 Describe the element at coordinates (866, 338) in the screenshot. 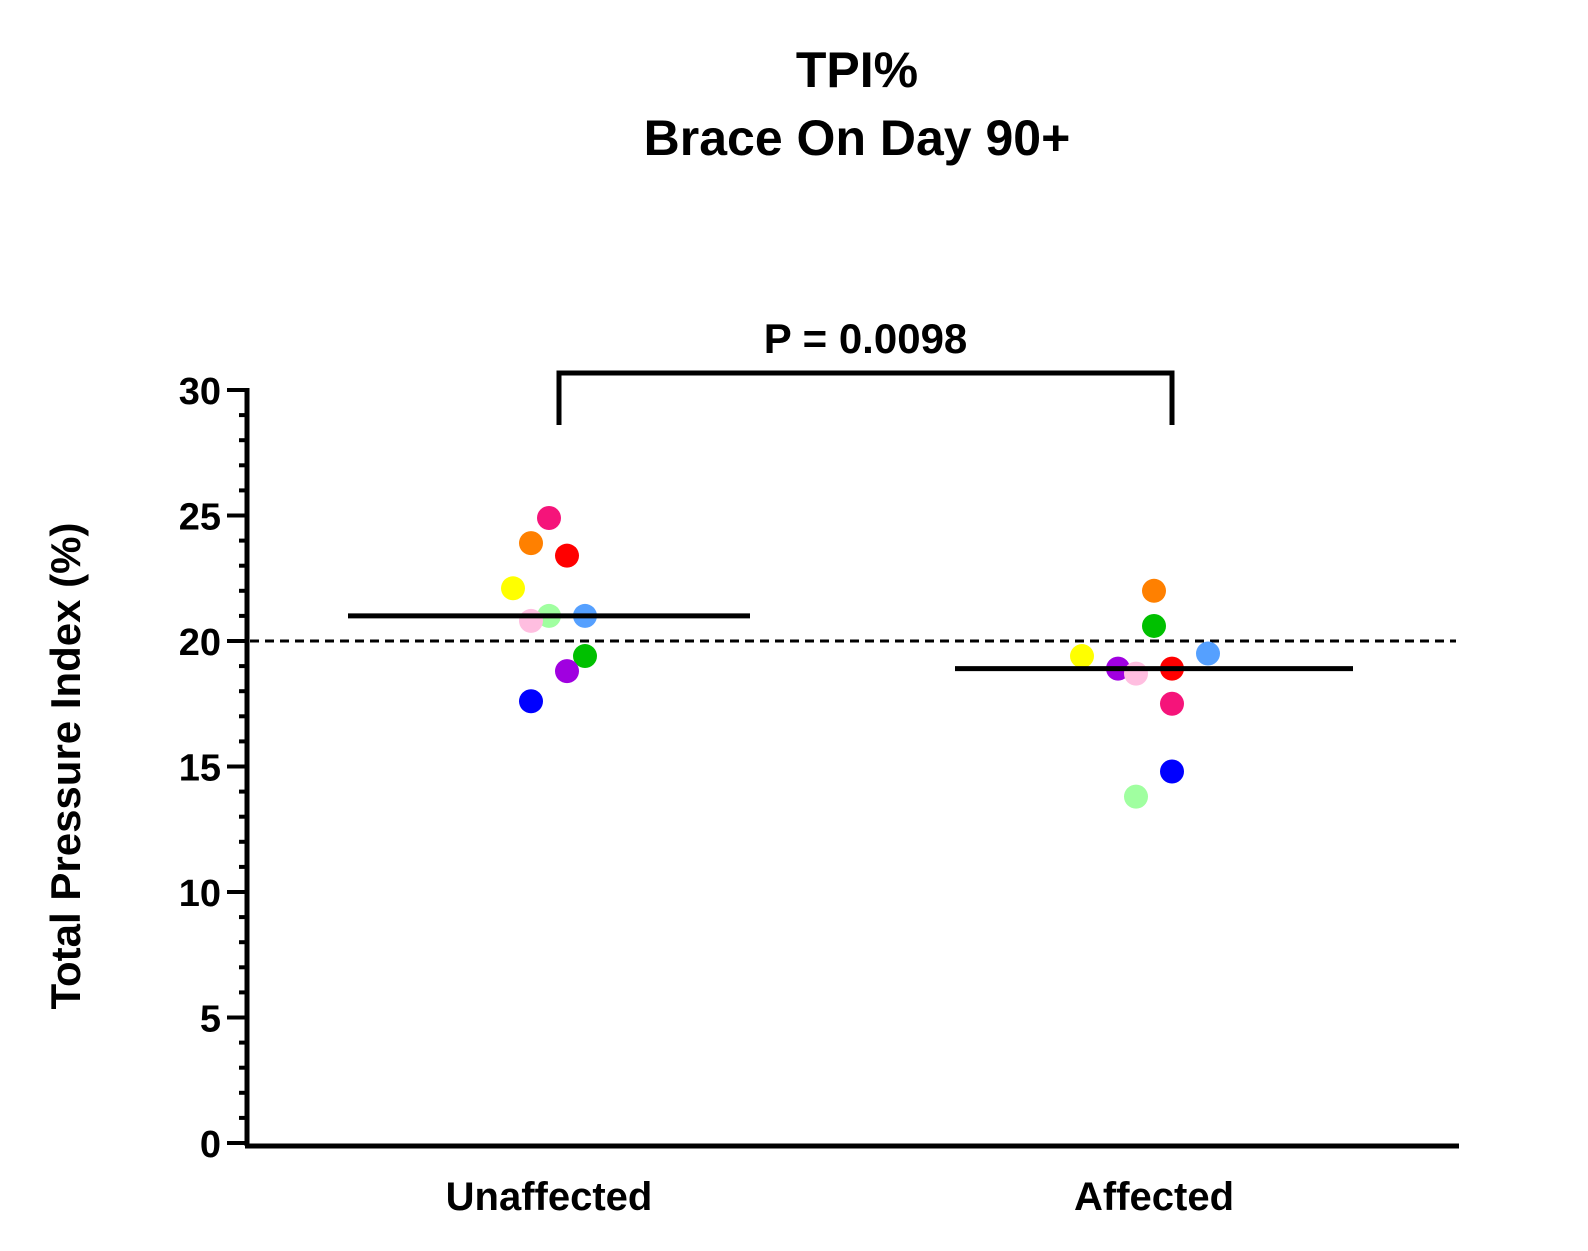

I see `p-value-label: P = 0.0098` at that location.